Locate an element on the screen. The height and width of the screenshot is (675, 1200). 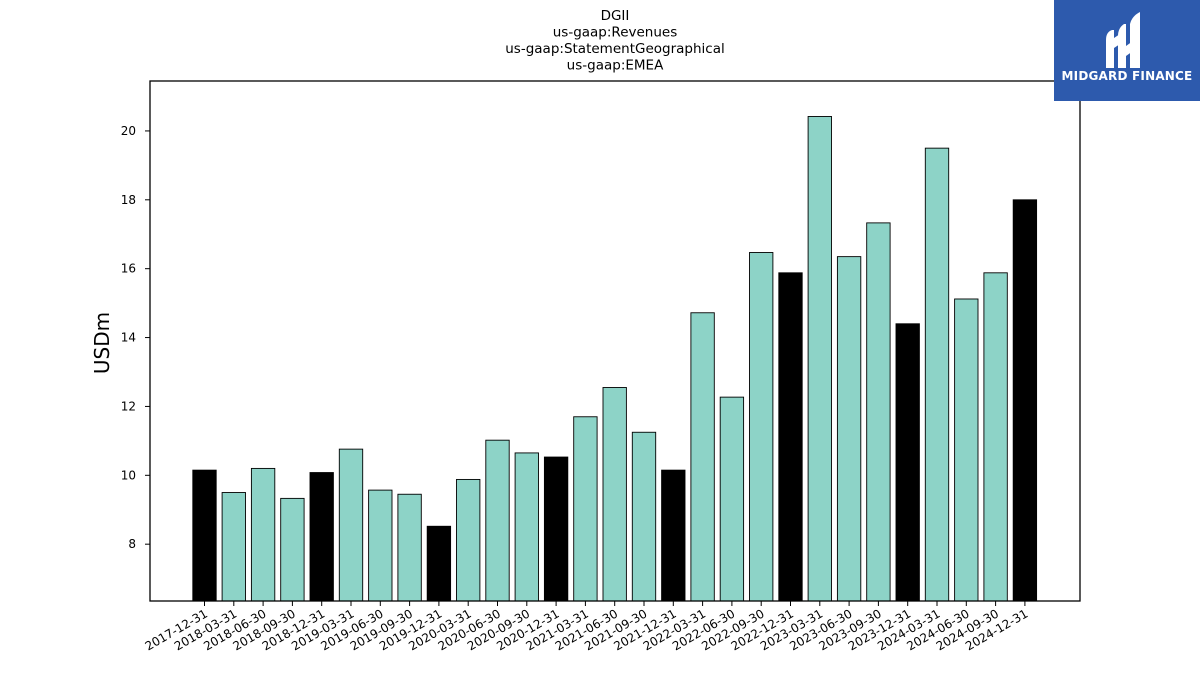
y-tick-label: 12 is located at coordinates (128, 406).